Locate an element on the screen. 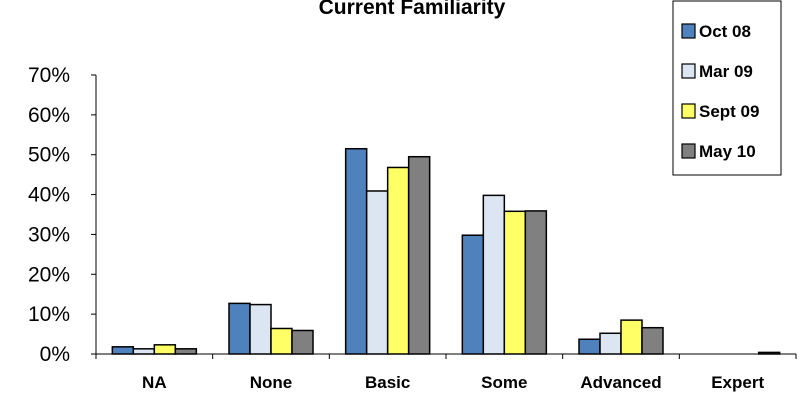 The width and height of the screenshot is (802, 394). x-tick-label: Basic is located at coordinates (387, 382).